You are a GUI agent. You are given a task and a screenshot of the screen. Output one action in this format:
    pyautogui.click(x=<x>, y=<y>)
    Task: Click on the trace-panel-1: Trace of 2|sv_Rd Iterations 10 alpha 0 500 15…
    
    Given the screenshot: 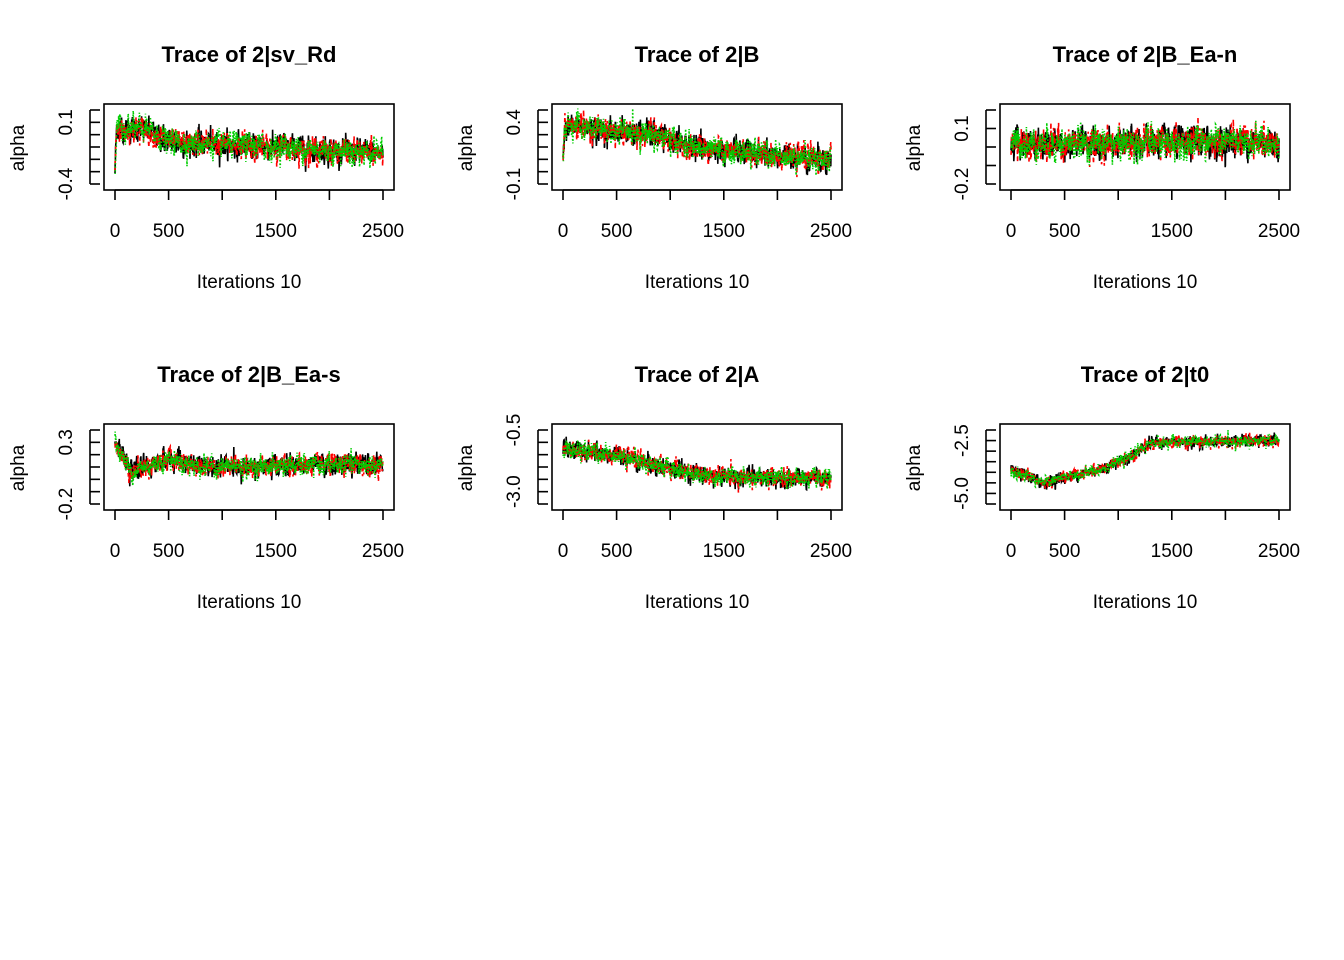 What is the action you would take?
    pyautogui.click(x=206, y=167)
    